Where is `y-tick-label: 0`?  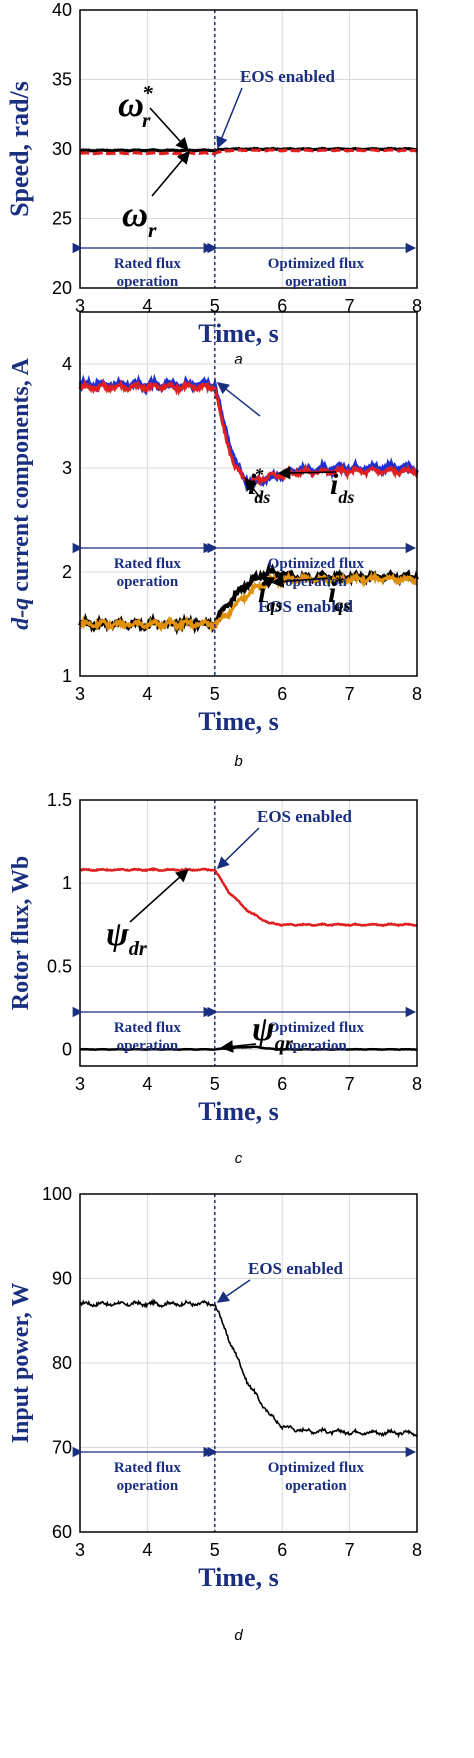
y-tick-label: 0 is located at coordinates (67, 1049).